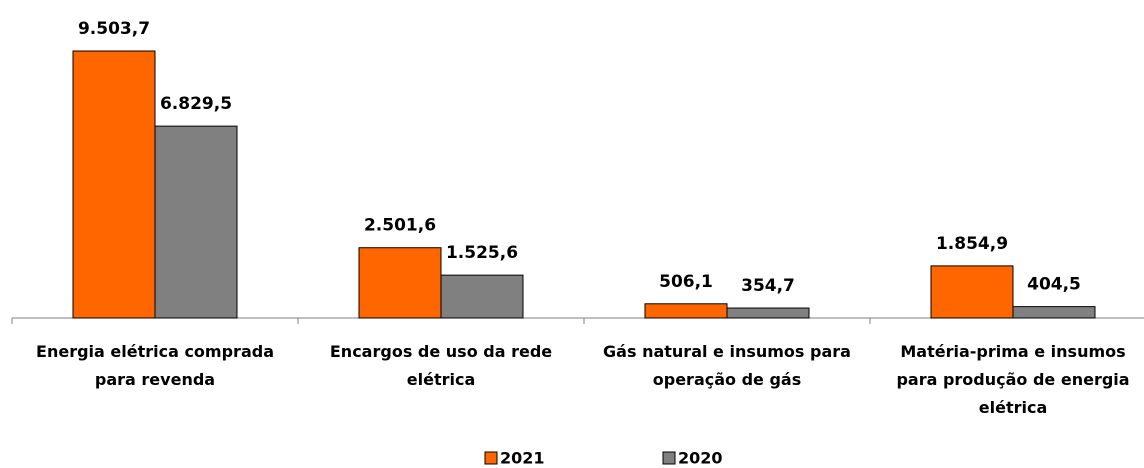 The width and height of the screenshot is (1144, 468). I want to click on value-label: 354,7, so click(768, 286).